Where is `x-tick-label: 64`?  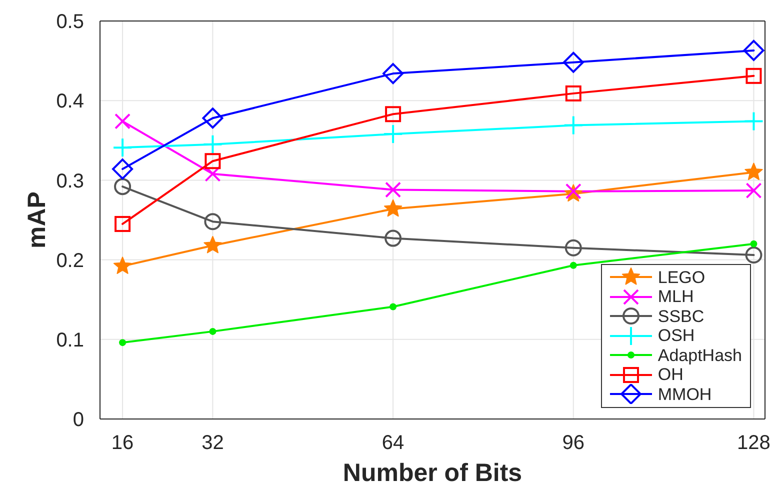 x-tick-label: 64 is located at coordinates (393, 443).